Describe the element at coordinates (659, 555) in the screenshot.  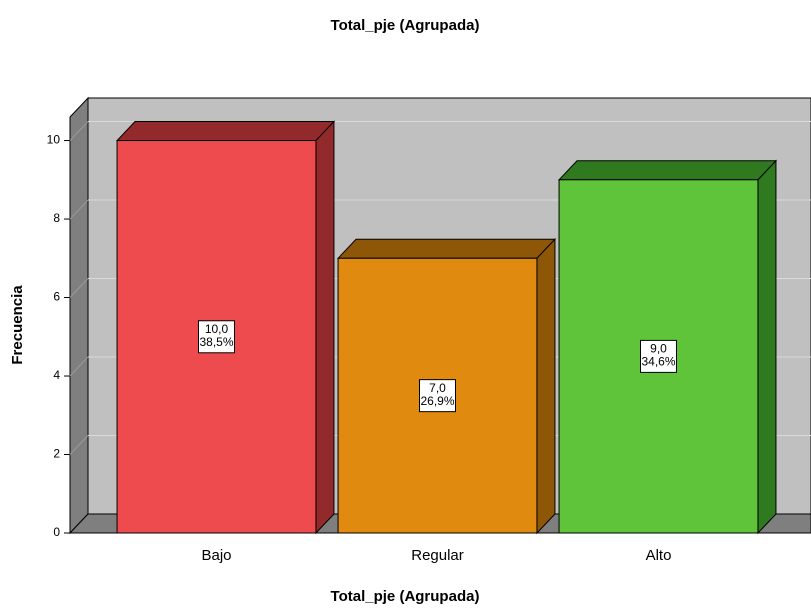
I see `x-tick-label: Alto` at that location.